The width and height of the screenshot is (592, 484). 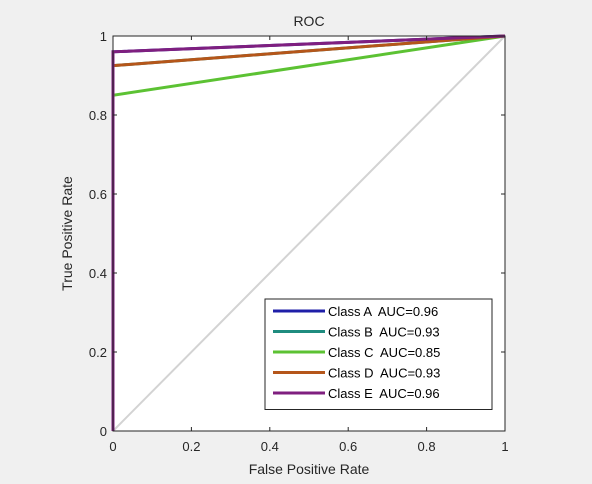 I want to click on legend-entry-label: Class C AUC=0.85, so click(x=384, y=352).